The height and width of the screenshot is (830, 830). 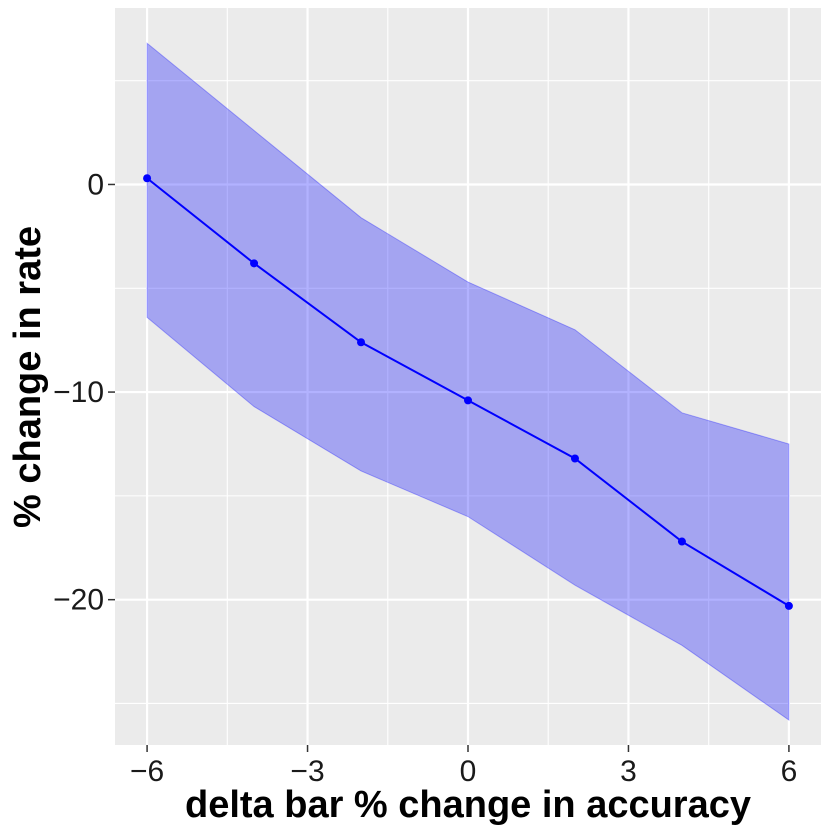 I want to click on y-tick-label: 0, so click(x=95, y=184).